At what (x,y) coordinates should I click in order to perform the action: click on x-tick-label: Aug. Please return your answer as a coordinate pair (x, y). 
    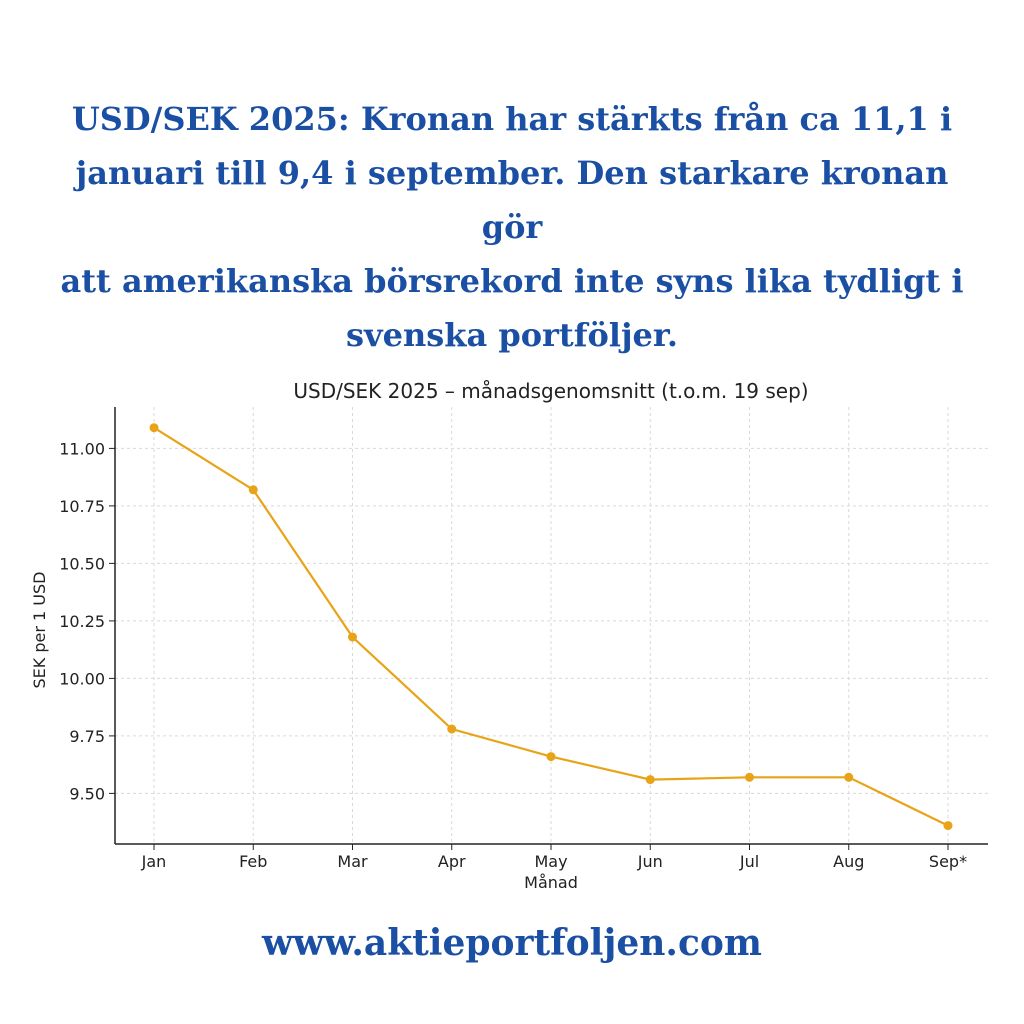
    Looking at the image, I should click on (848, 861).